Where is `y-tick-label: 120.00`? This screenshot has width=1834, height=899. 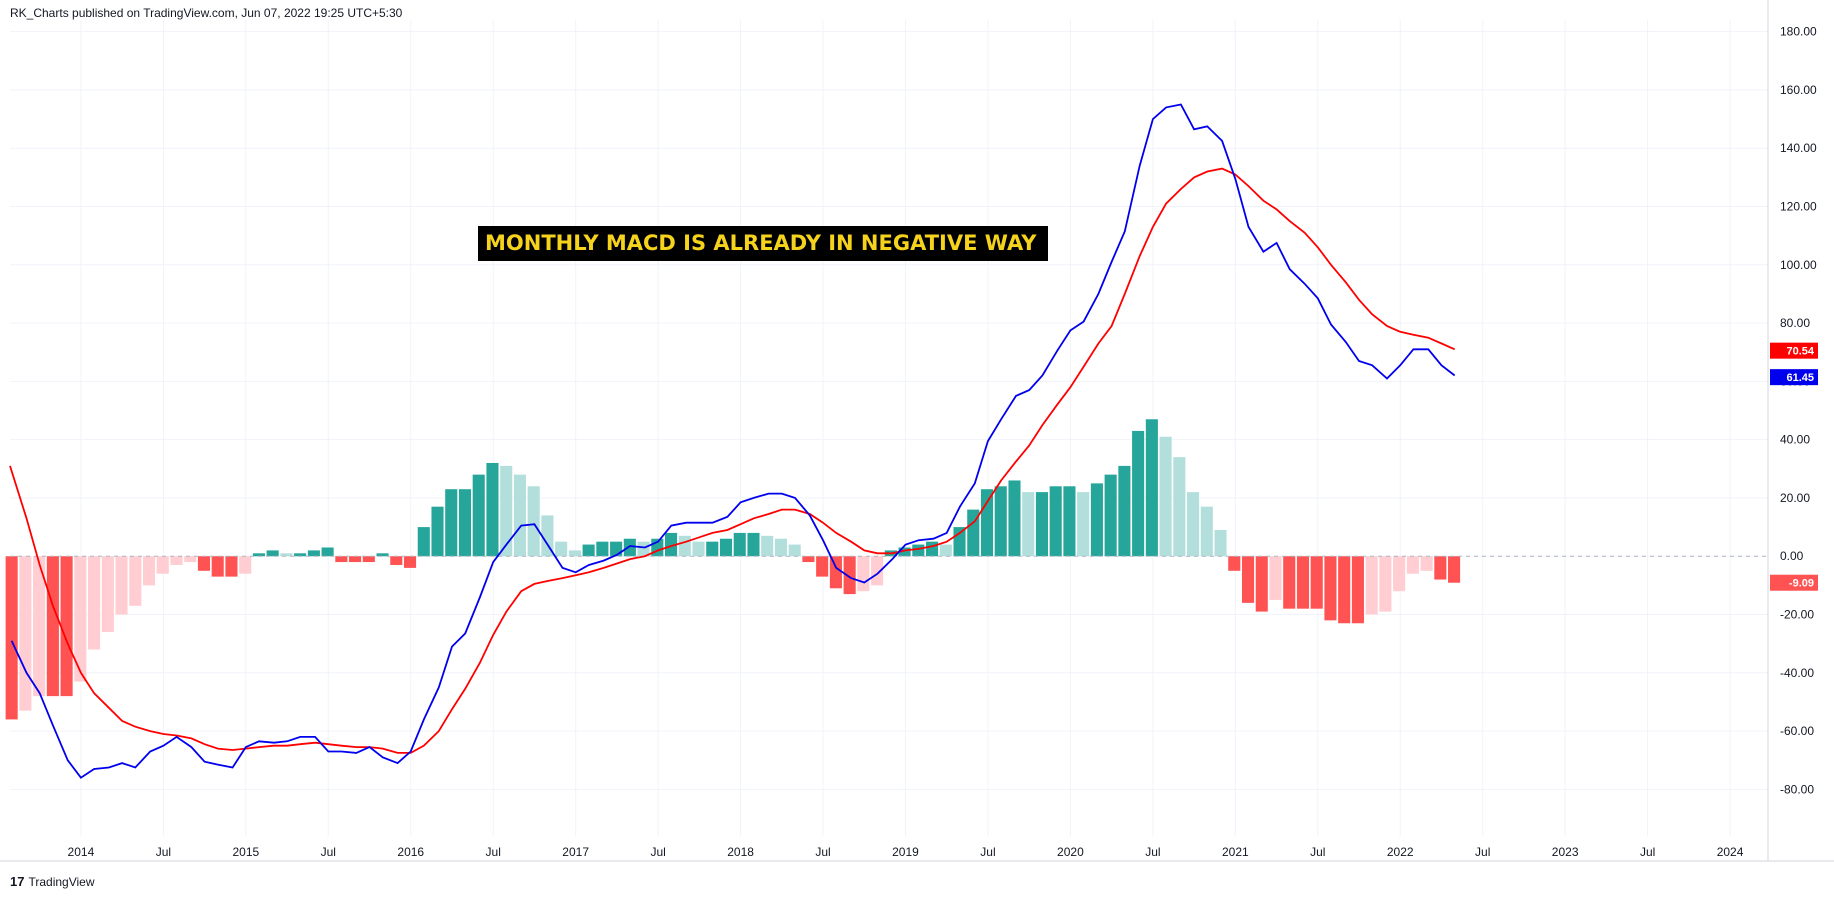
y-tick-label: 120.00 is located at coordinates (1798, 207).